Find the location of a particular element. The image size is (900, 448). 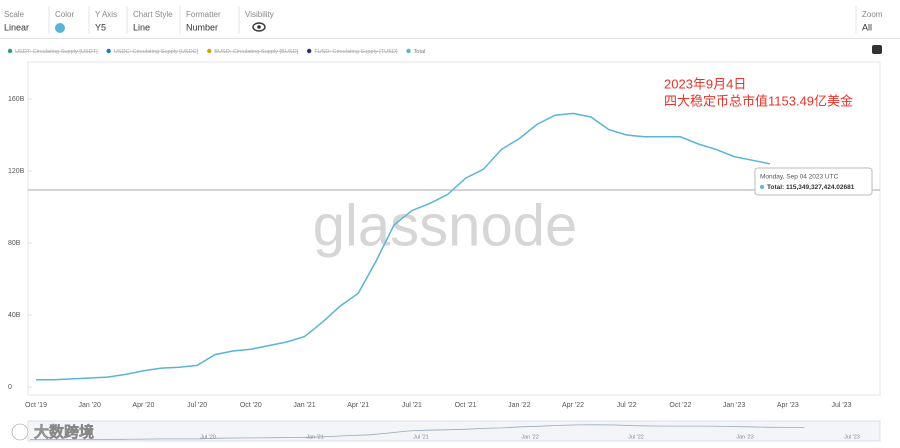

x-tick-label: Oct '19 is located at coordinates (36, 405).